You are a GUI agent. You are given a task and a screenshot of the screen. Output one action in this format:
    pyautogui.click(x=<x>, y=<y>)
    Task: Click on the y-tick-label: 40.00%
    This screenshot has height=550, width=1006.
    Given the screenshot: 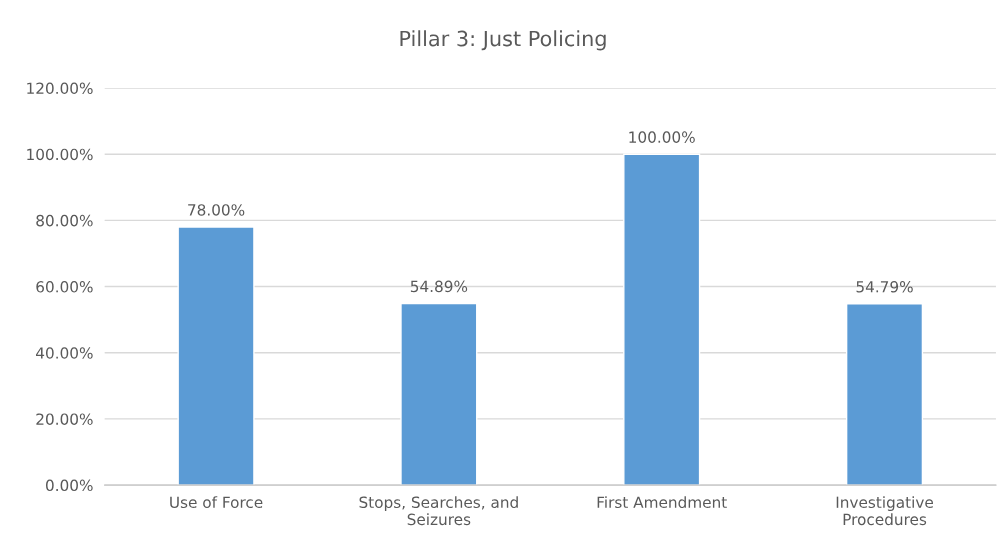 What is the action you would take?
    pyautogui.click(x=64, y=353)
    